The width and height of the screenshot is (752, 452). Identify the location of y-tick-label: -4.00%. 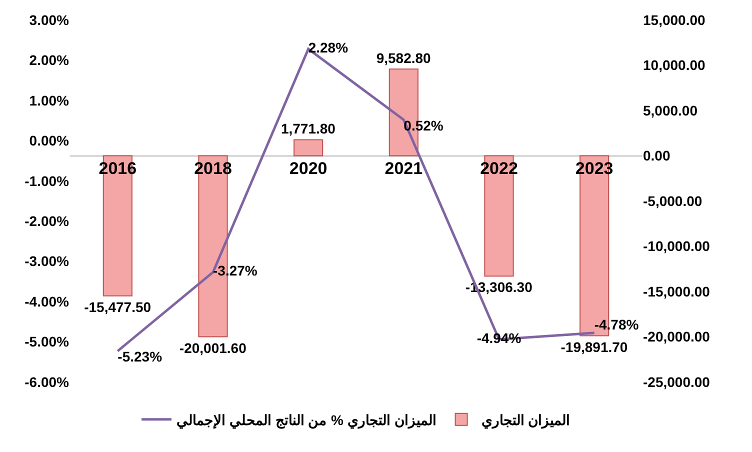
(47, 301).